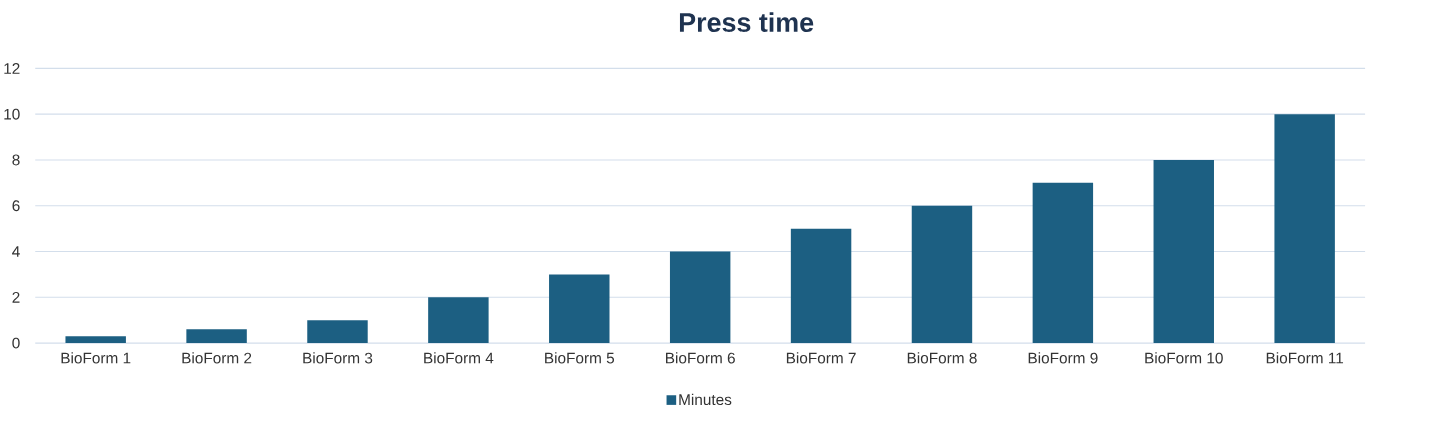  Describe the element at coordinates (821, 358) in the screenshot. I see `x-tick-label: BioForm 7` at that location.